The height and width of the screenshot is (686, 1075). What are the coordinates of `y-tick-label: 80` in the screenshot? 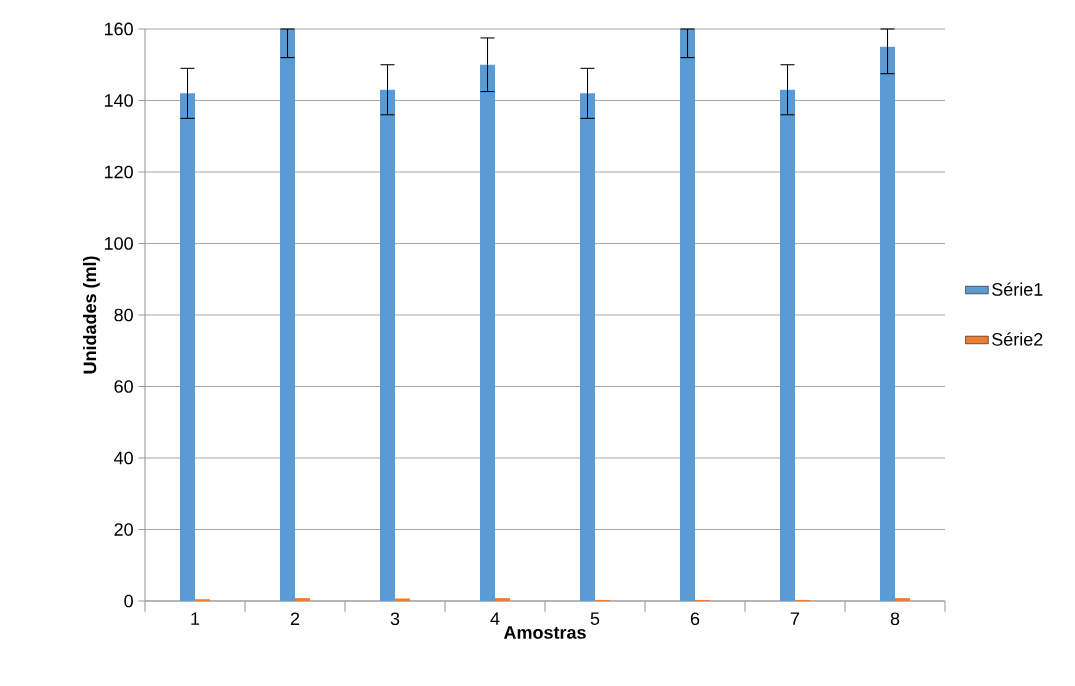 It's located at (123, 315).